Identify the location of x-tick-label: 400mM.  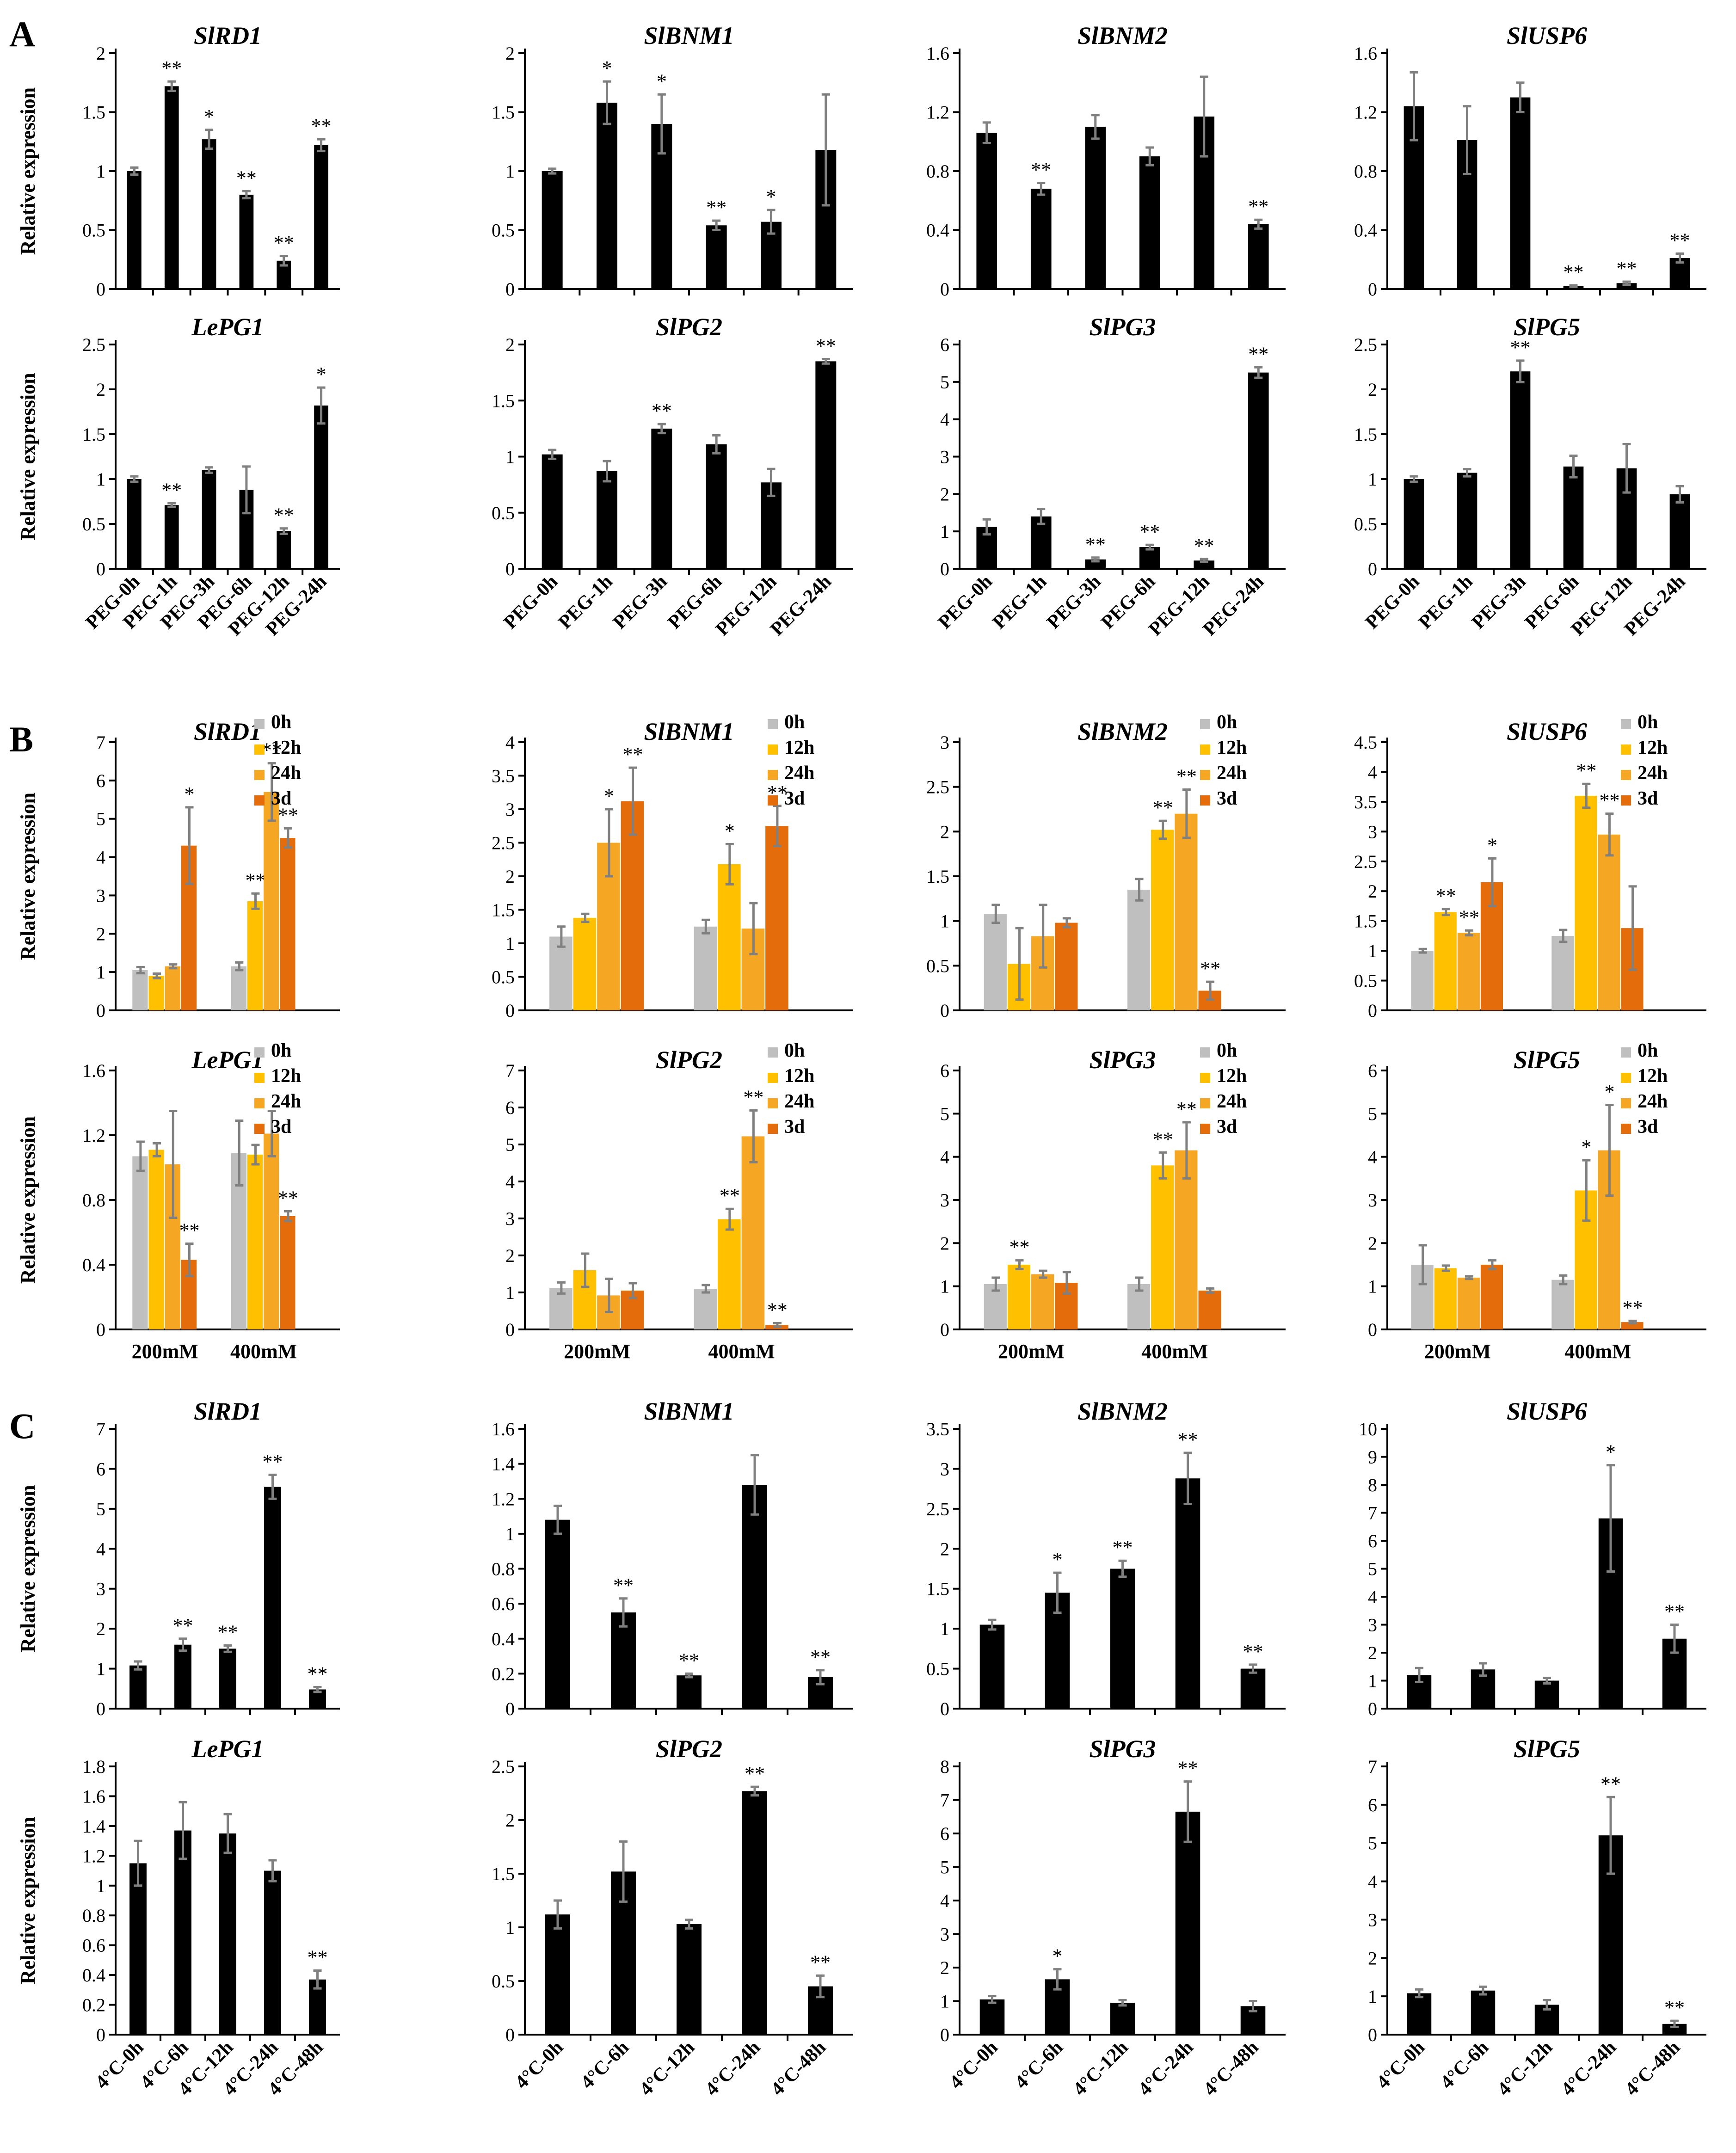
(1597, 1351).